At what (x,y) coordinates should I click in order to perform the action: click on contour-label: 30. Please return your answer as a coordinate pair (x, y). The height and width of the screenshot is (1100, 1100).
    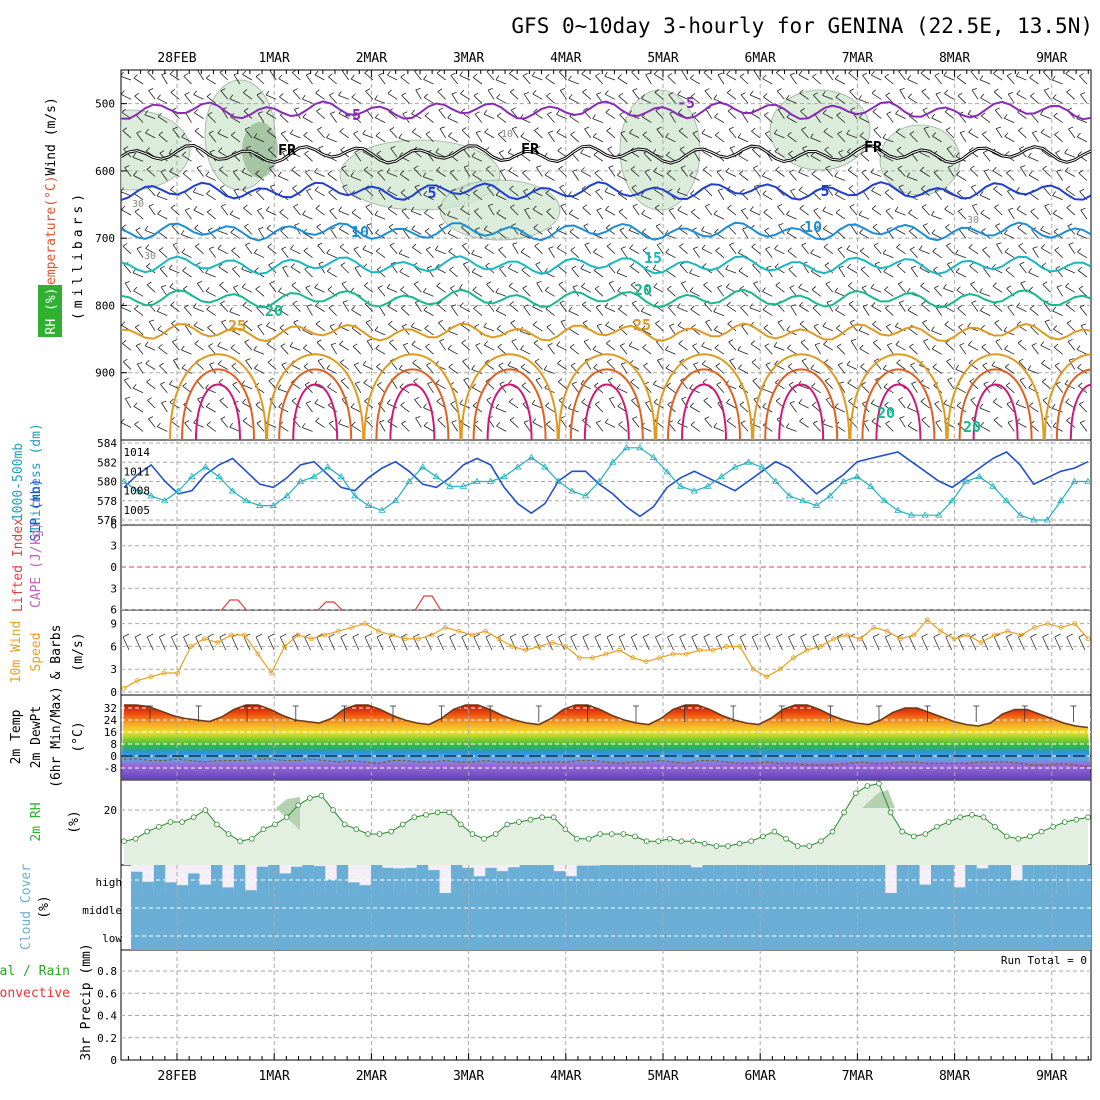
    Looking at the image, I should click on (138, 204).